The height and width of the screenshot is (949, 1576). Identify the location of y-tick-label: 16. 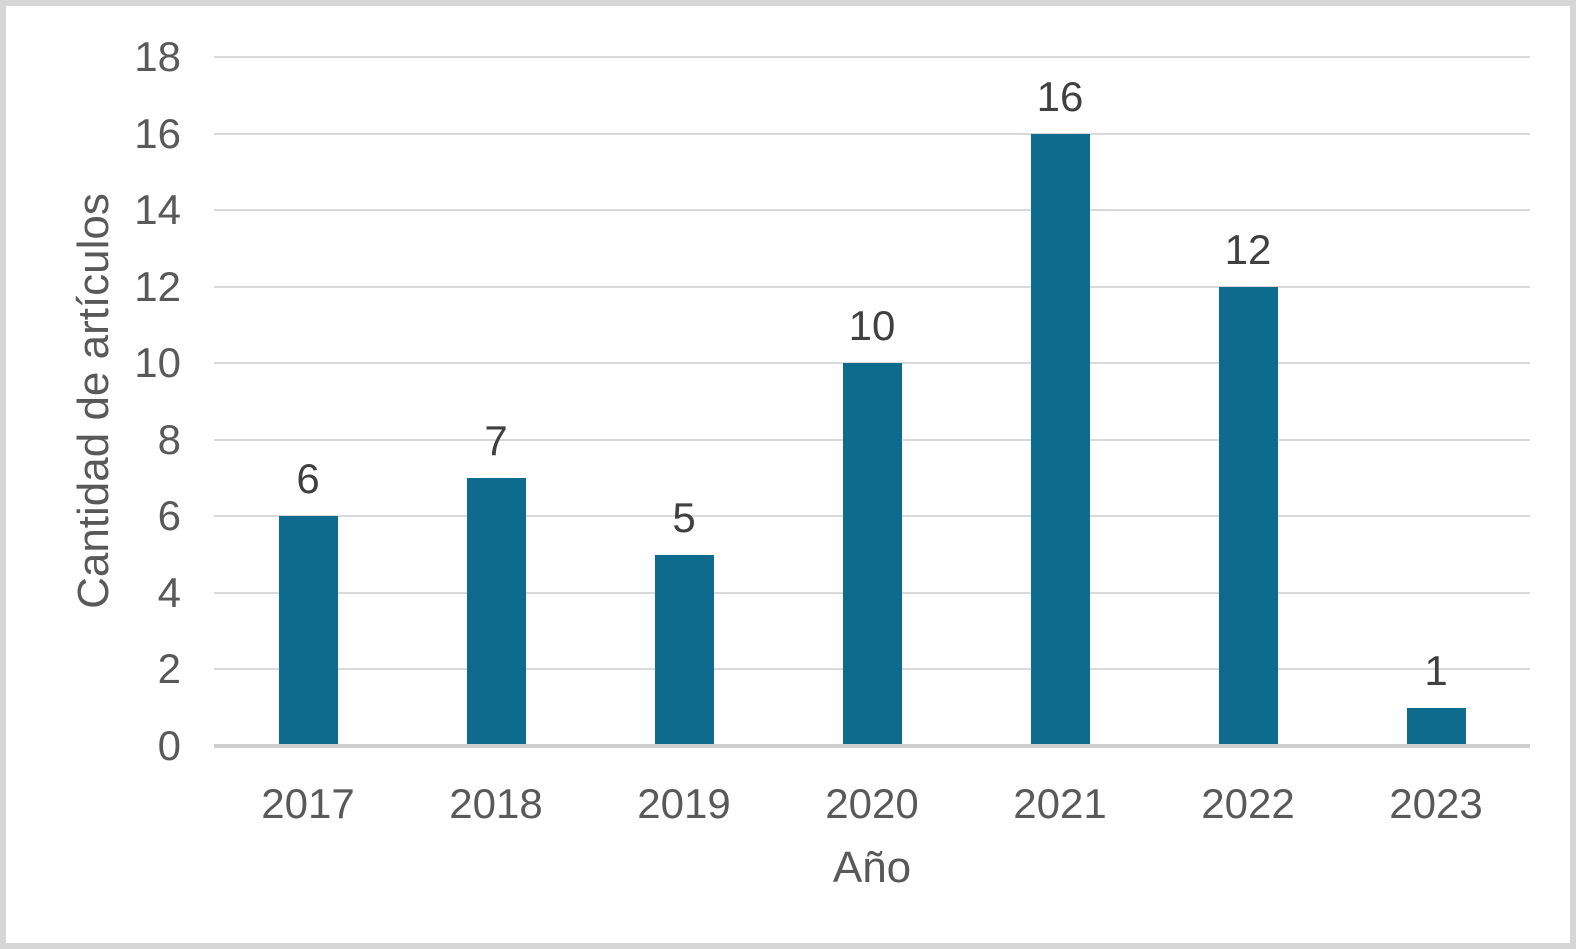
(157, 133).